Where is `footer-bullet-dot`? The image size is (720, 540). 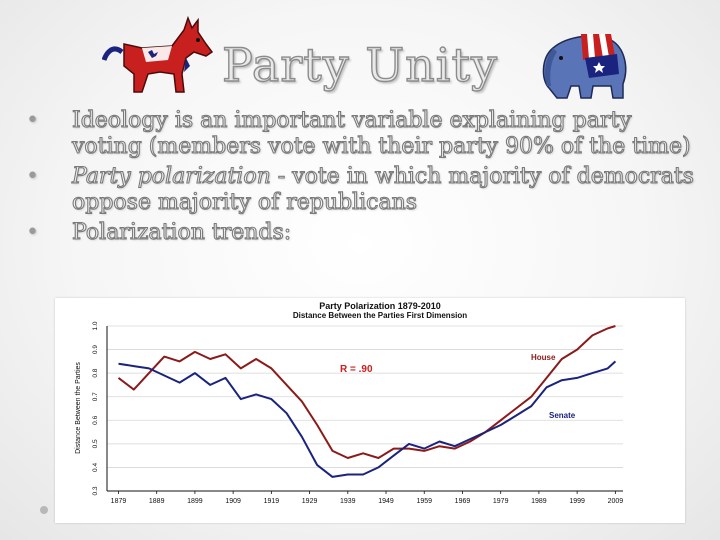 footer-bullet-dot is located at coordinates (44, 510).